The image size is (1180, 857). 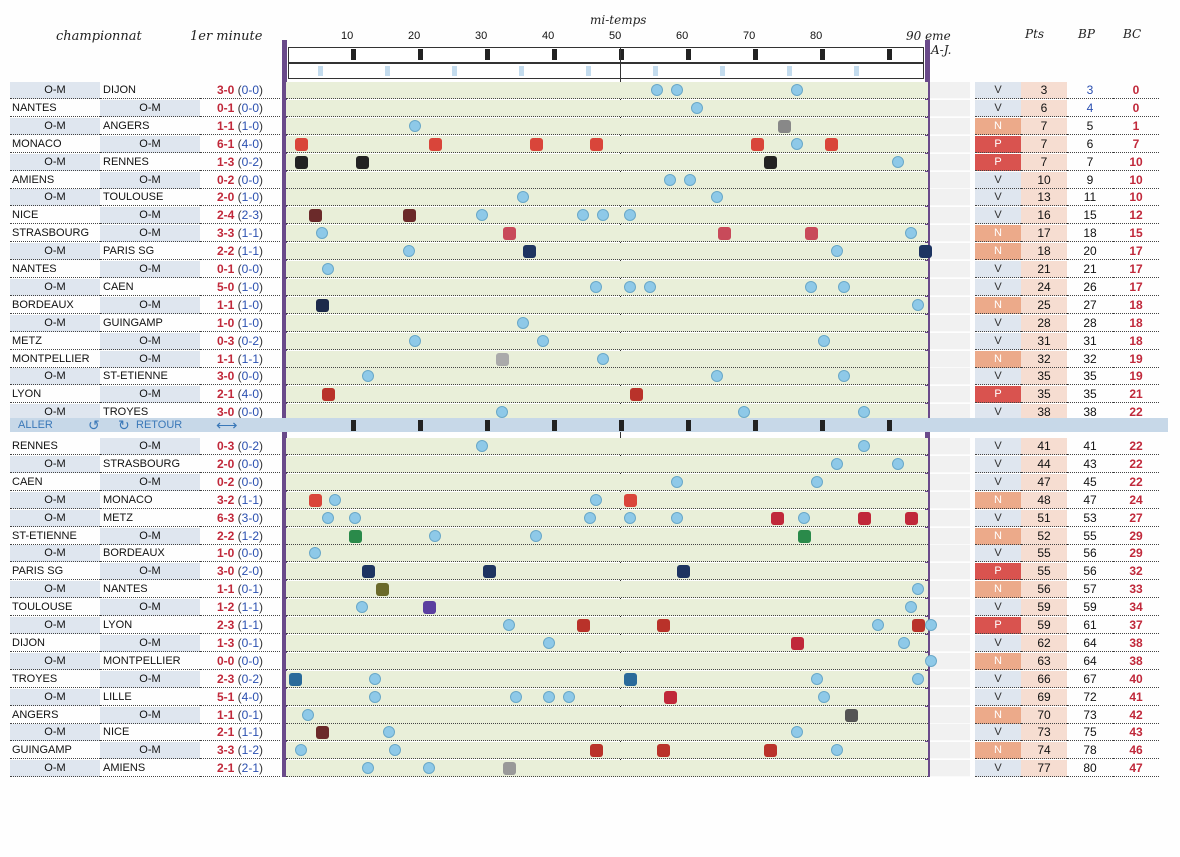 I want to click on bc-cell: 27, so click(x=1136, y=518).